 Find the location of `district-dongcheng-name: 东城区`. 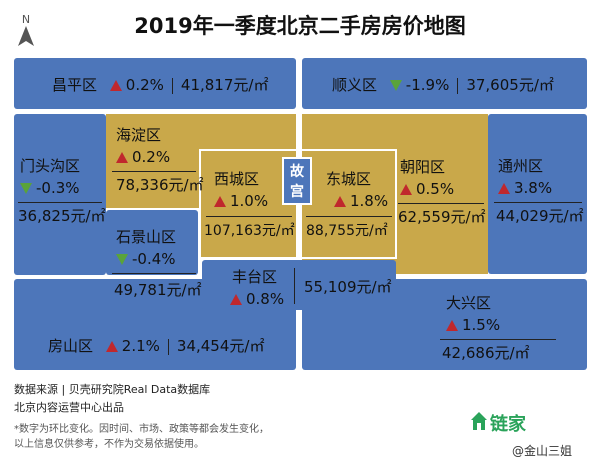

district-dongcheng-name: 东城区 is located at coordinates (349, 179).